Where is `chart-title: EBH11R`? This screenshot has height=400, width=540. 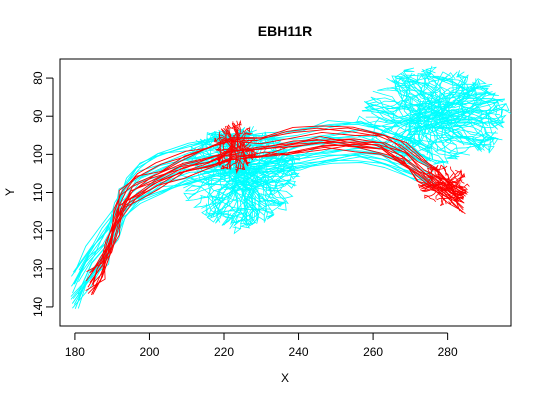 chart-title: EBH11R is located at coordinates (285, 31).